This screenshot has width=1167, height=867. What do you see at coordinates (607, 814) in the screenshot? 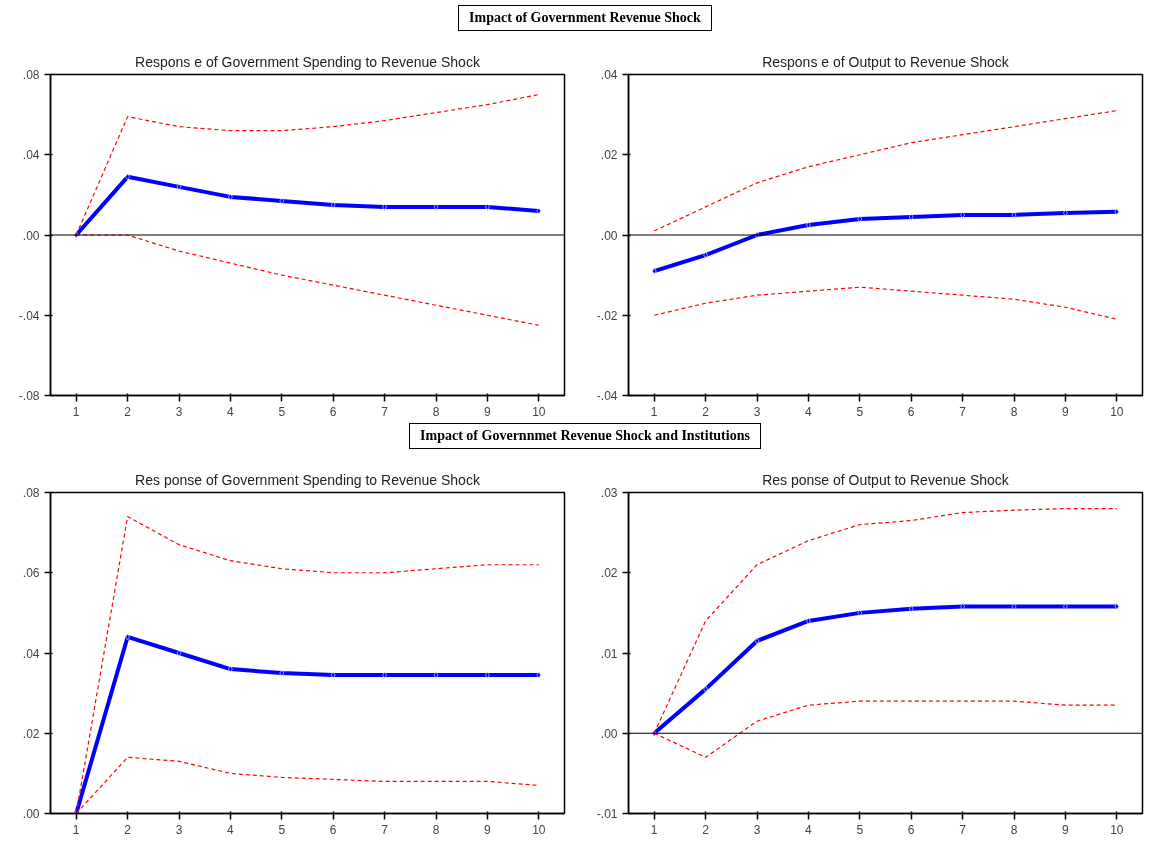
I see `y-tick-label: -.01` at bounding box center [607, 814].